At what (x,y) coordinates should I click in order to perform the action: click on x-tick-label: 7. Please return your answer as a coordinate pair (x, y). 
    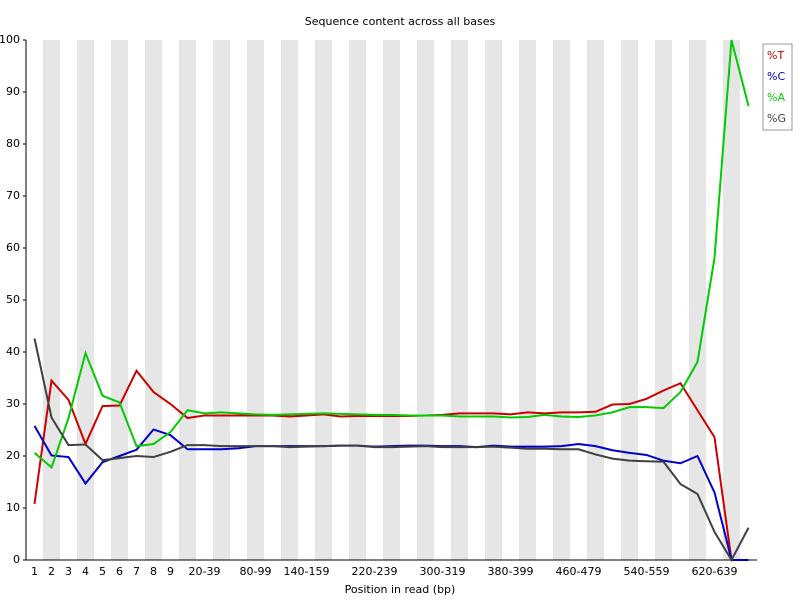
    Looking at the image, I should click on (136, 571).